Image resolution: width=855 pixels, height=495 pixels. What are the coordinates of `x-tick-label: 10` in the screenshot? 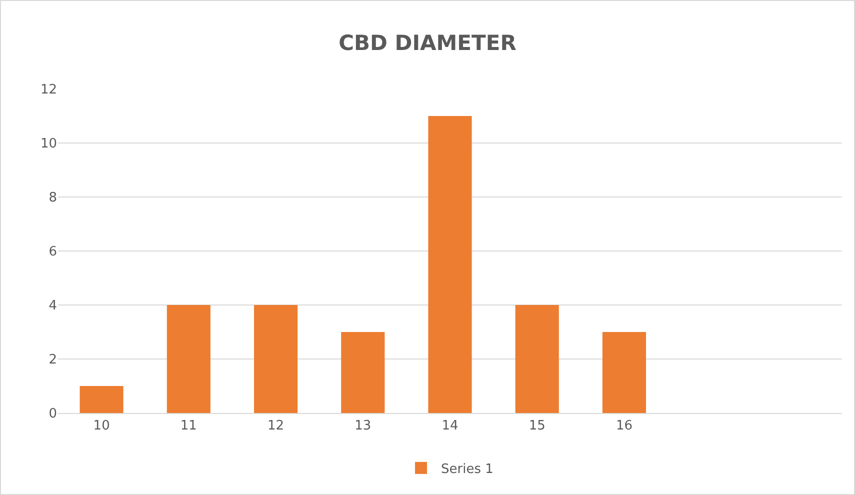 It's located at (101, 426).